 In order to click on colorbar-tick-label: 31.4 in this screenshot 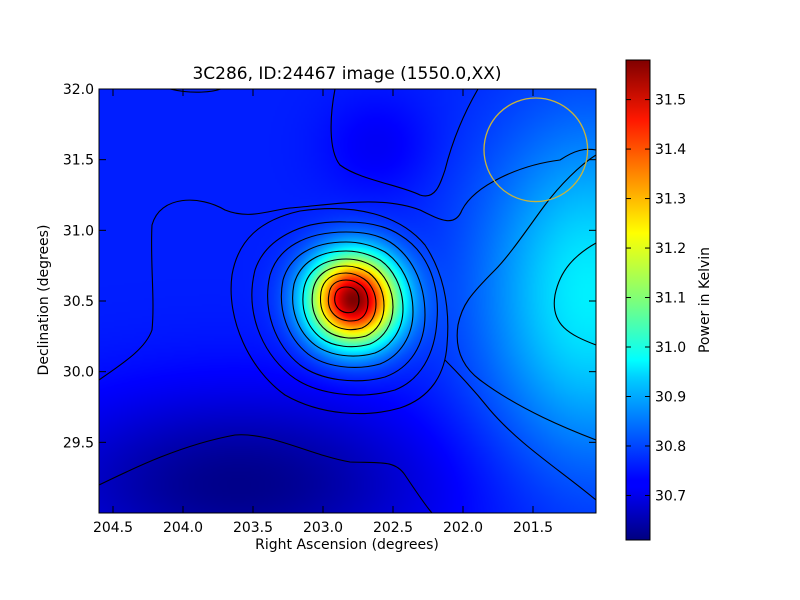, I will do `click(670, 150)`.